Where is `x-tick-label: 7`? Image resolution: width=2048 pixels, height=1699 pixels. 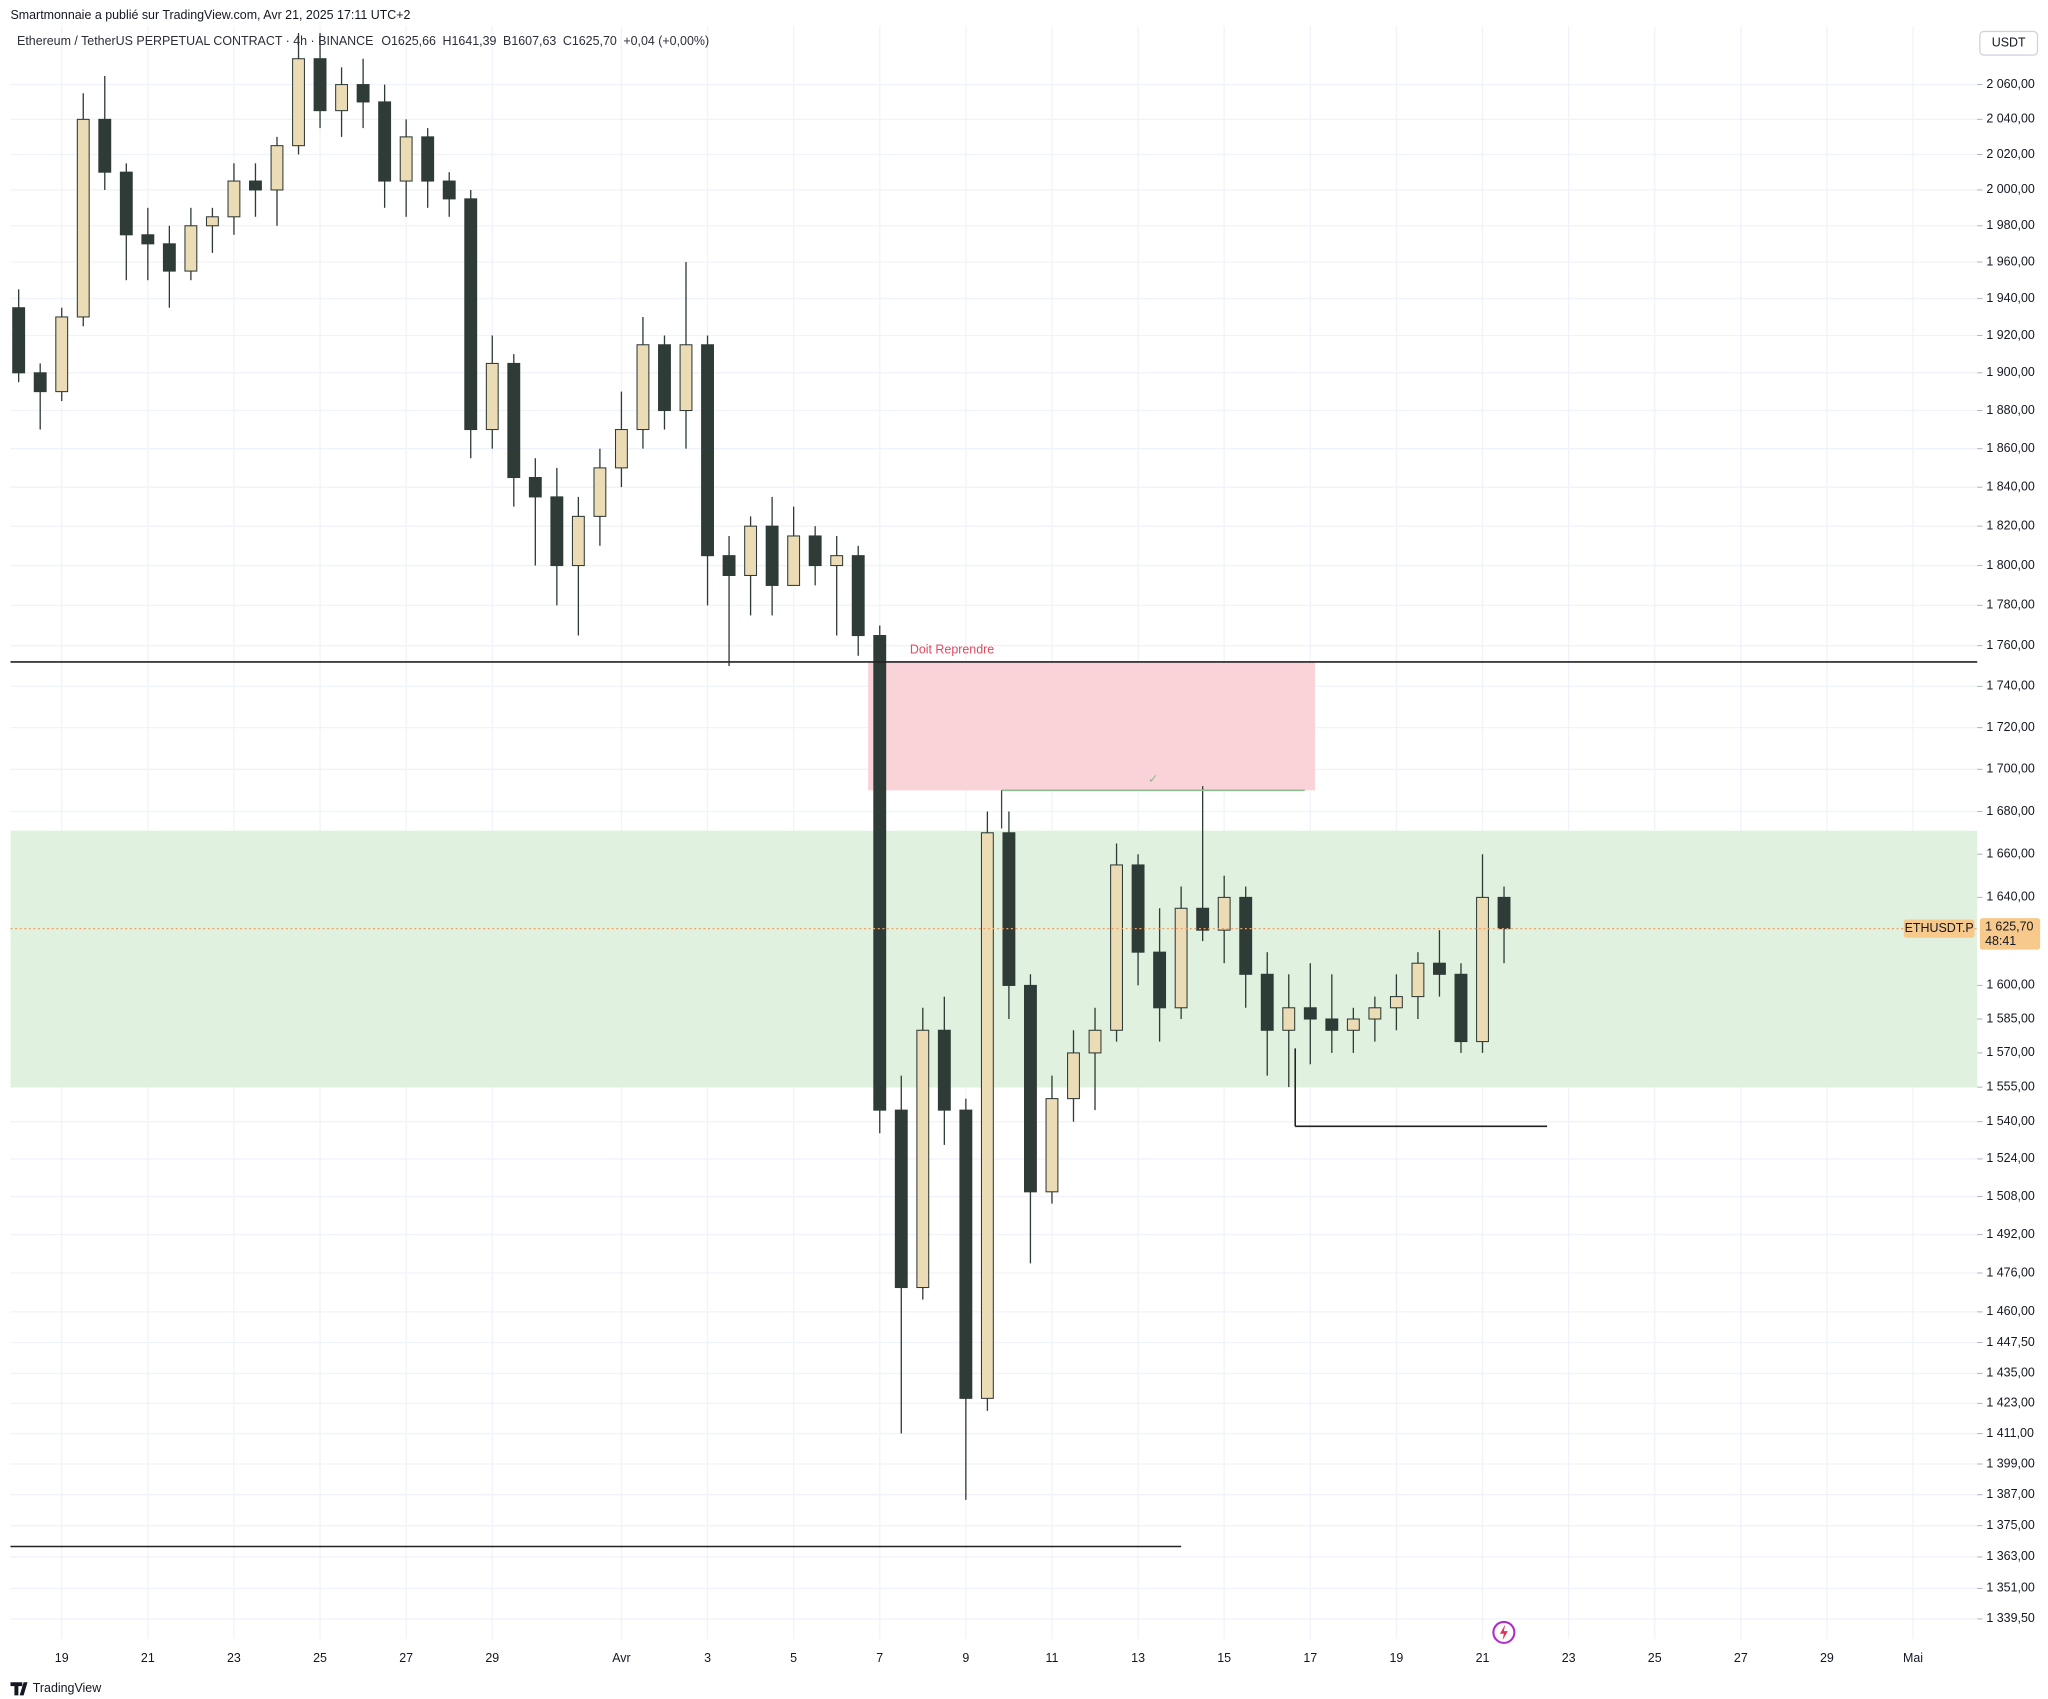 x-tick-label: 7 is located at coordinates (879, 1658).